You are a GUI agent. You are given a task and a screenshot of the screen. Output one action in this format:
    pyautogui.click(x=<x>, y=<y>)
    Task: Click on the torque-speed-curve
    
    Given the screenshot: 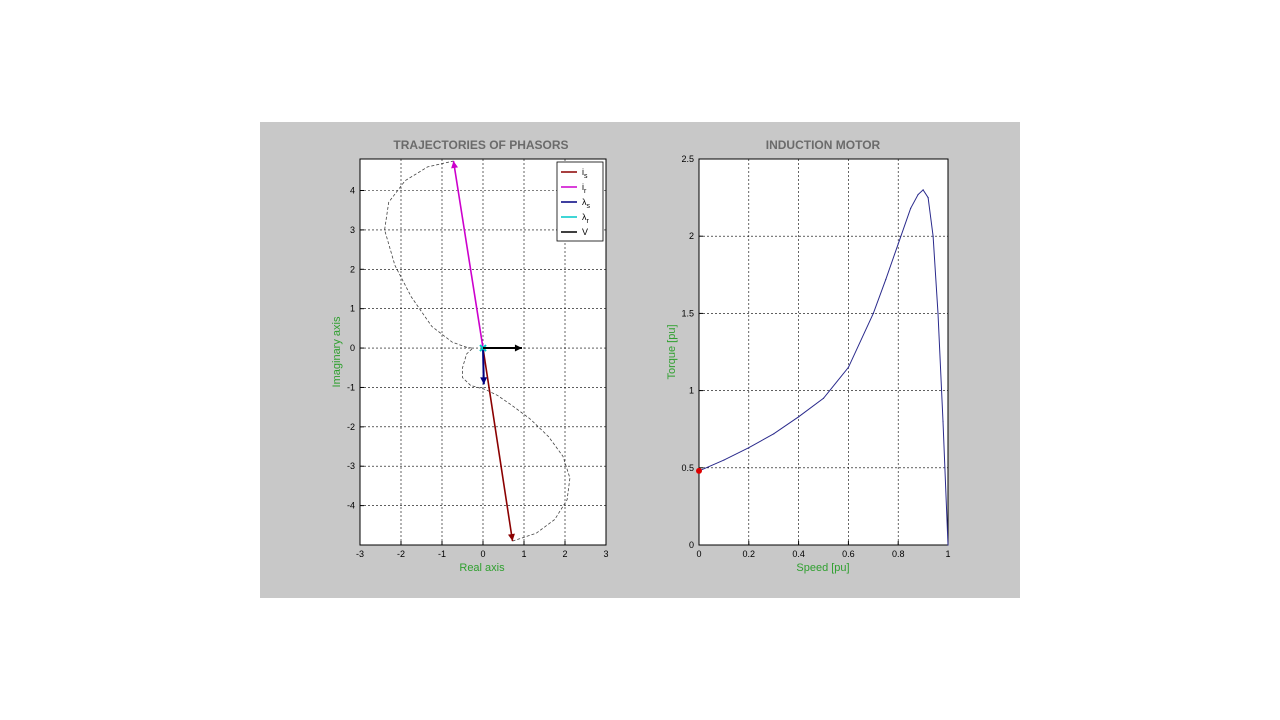 What is the action you would take?
    pyautogui.click(x=823, y=367)
    